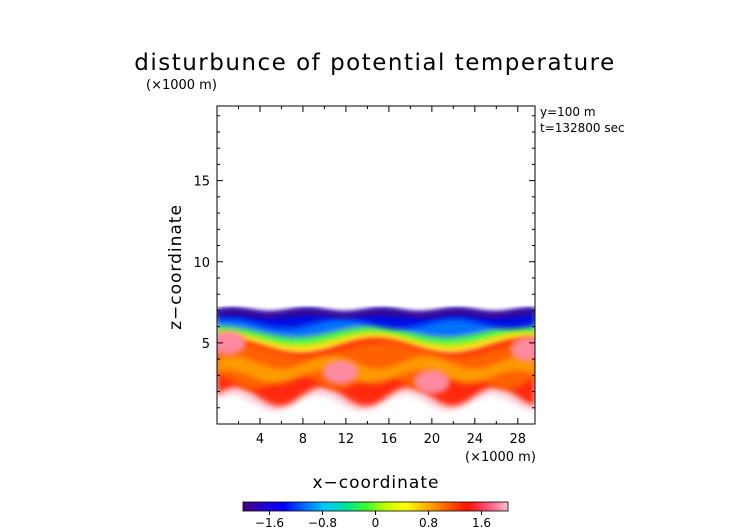 The width and height of the screenshot is (752, 532). What do you see at coordinates (518, 439) in the screenshot?
I see `x-tick-label: 28` at bounding box center [518, 439].